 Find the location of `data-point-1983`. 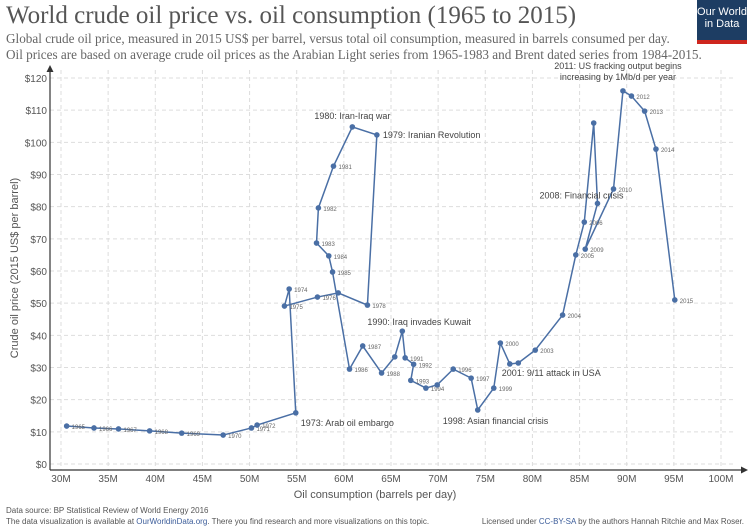

data-point-1983 is located at coordinates (316, 243).